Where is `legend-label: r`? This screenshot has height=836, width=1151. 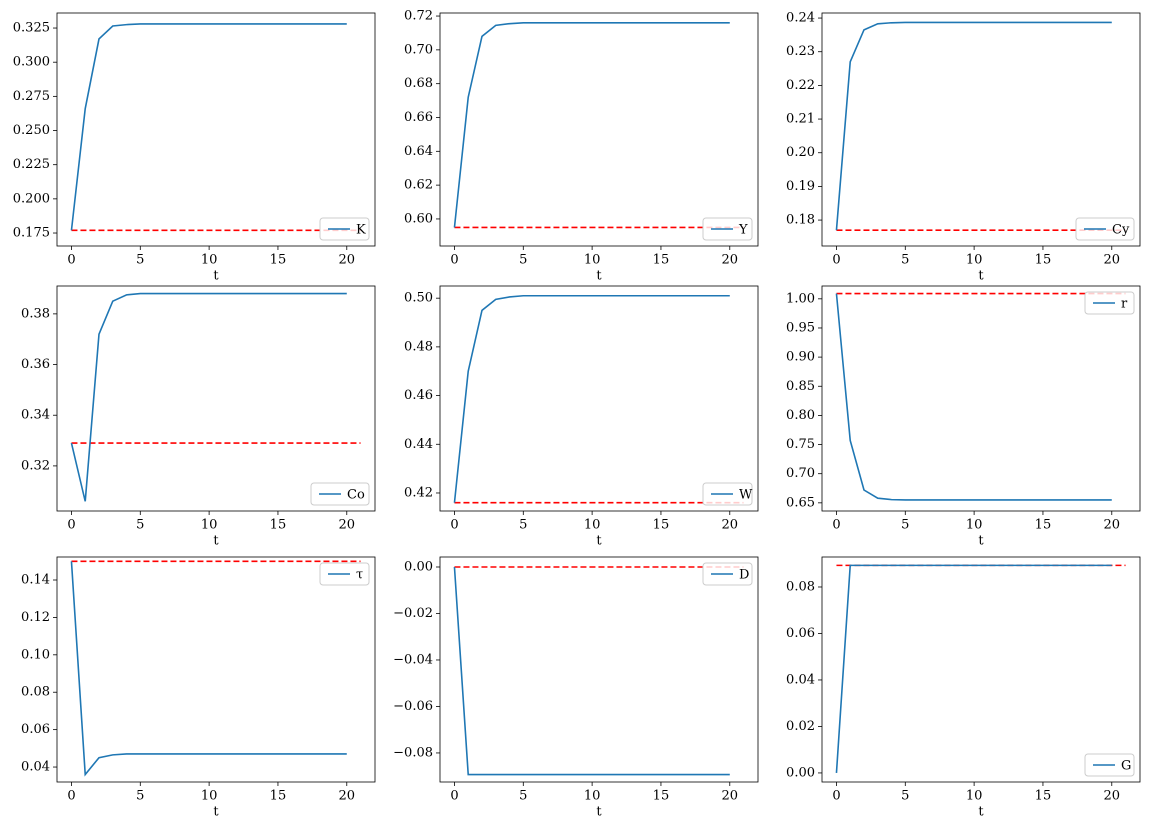 legend-label: r is located at coordinates (1124, 304).